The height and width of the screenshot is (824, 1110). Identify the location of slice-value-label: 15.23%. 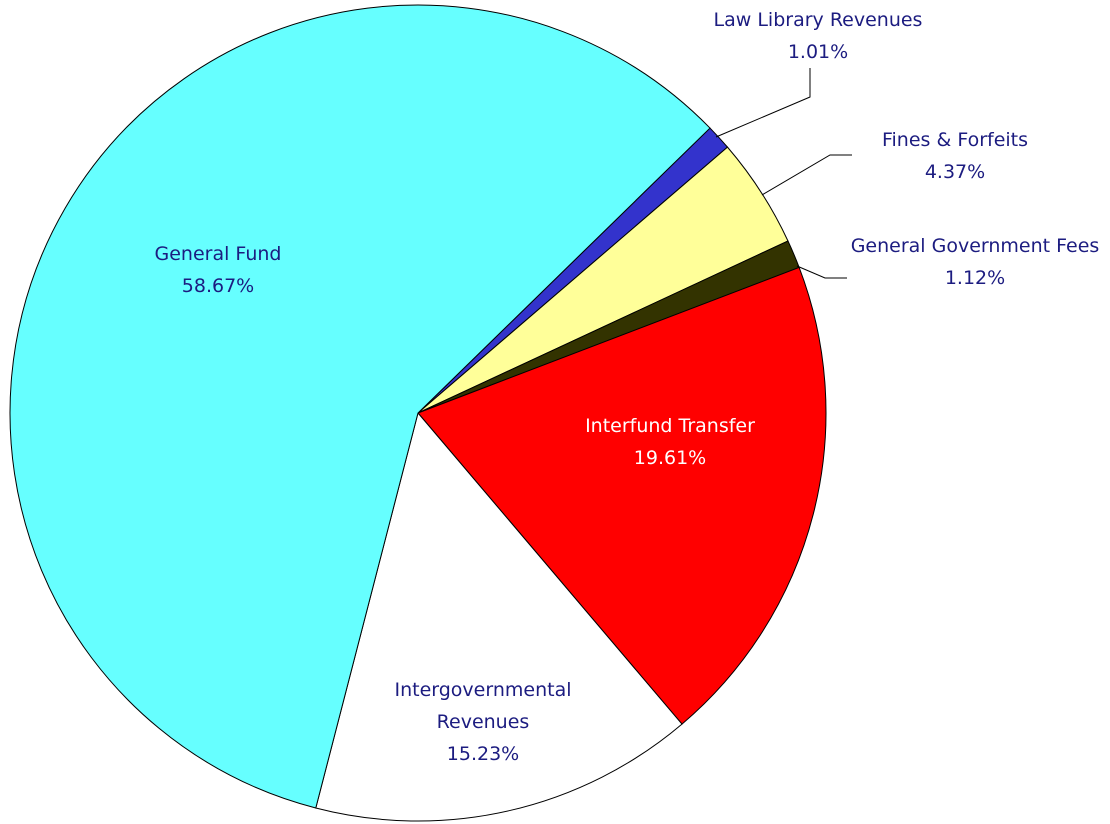
(483, 754).